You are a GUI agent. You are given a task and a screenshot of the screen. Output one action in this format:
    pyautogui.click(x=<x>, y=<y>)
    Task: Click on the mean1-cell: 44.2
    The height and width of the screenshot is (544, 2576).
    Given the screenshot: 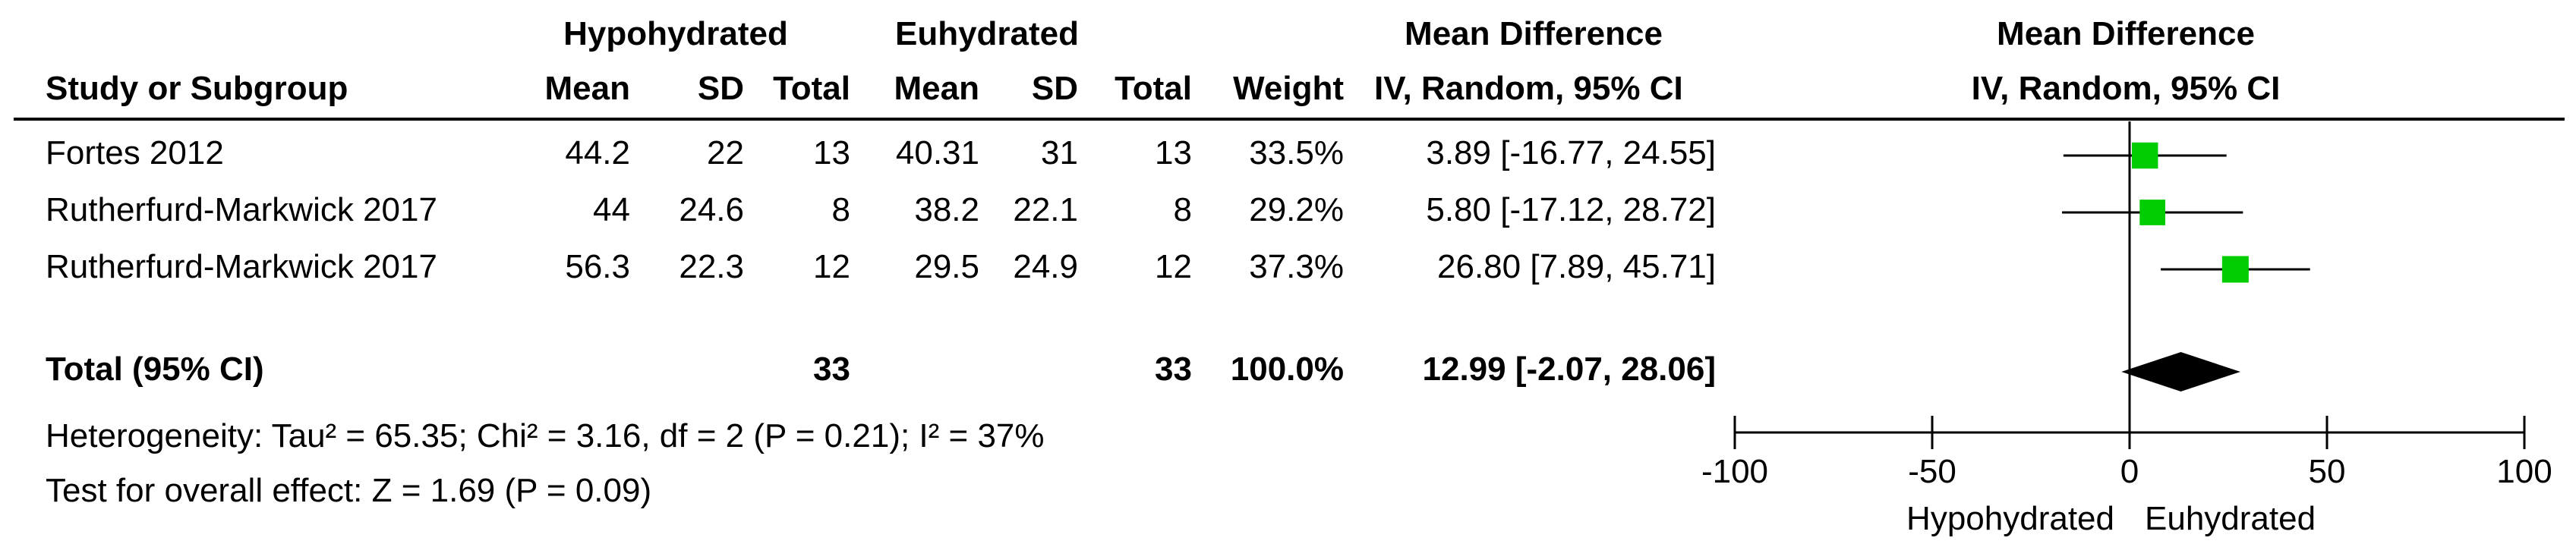 What is the action you would take?
    pyautogui.click(x=597, y=152)
    